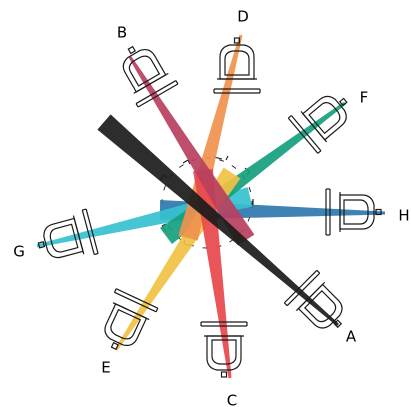 This screenshot has height=407, width=411. Describe the element at coordinates (131, 319) in the screenshot. I see `device-e` at that location.